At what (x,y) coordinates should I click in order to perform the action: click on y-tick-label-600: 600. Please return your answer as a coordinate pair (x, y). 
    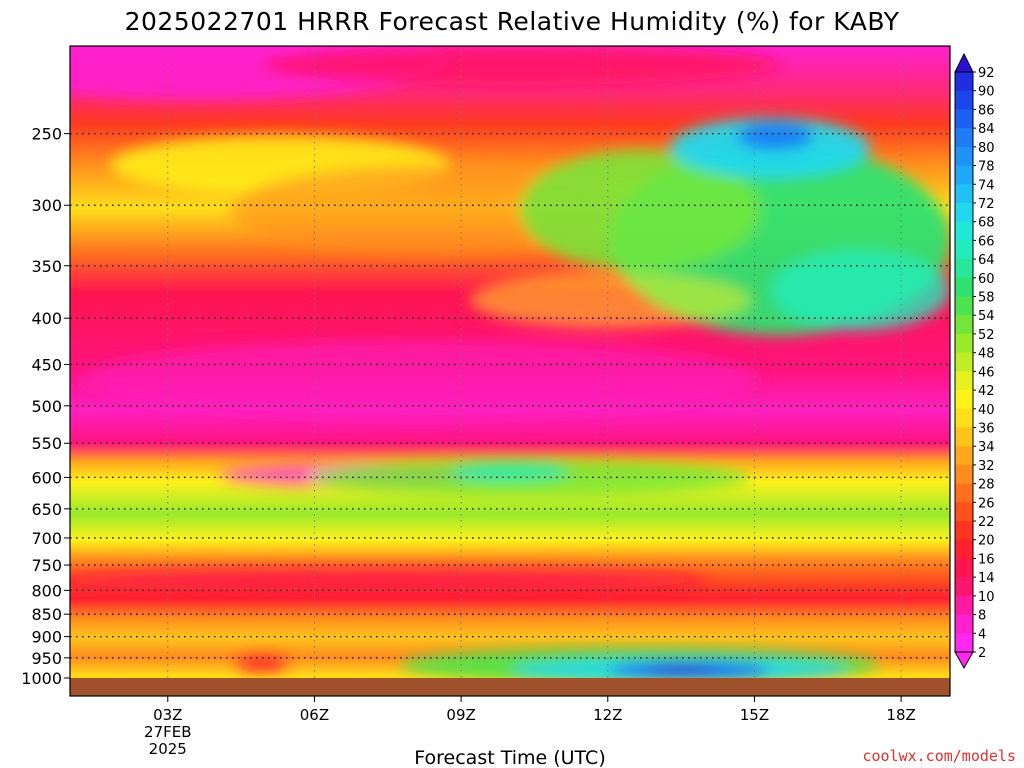
    Looking at the image, I should click on (46, 477).